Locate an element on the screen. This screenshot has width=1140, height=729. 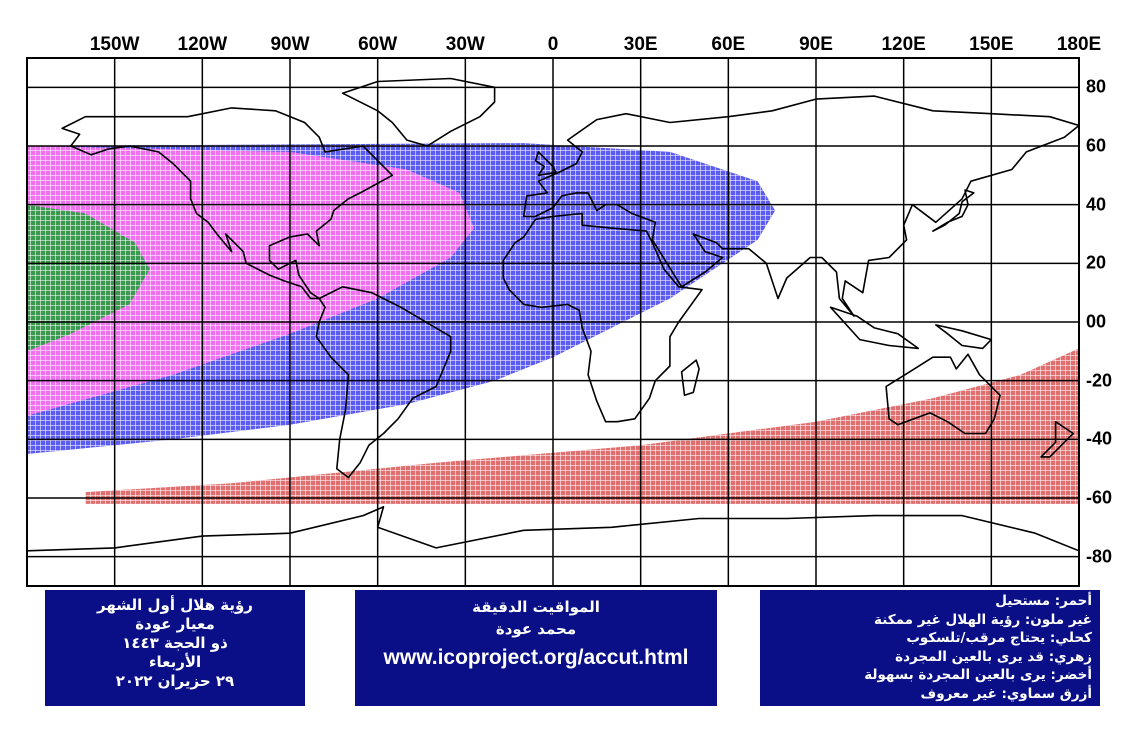
longitude-label: 90E is located at coordinates (816, 44).